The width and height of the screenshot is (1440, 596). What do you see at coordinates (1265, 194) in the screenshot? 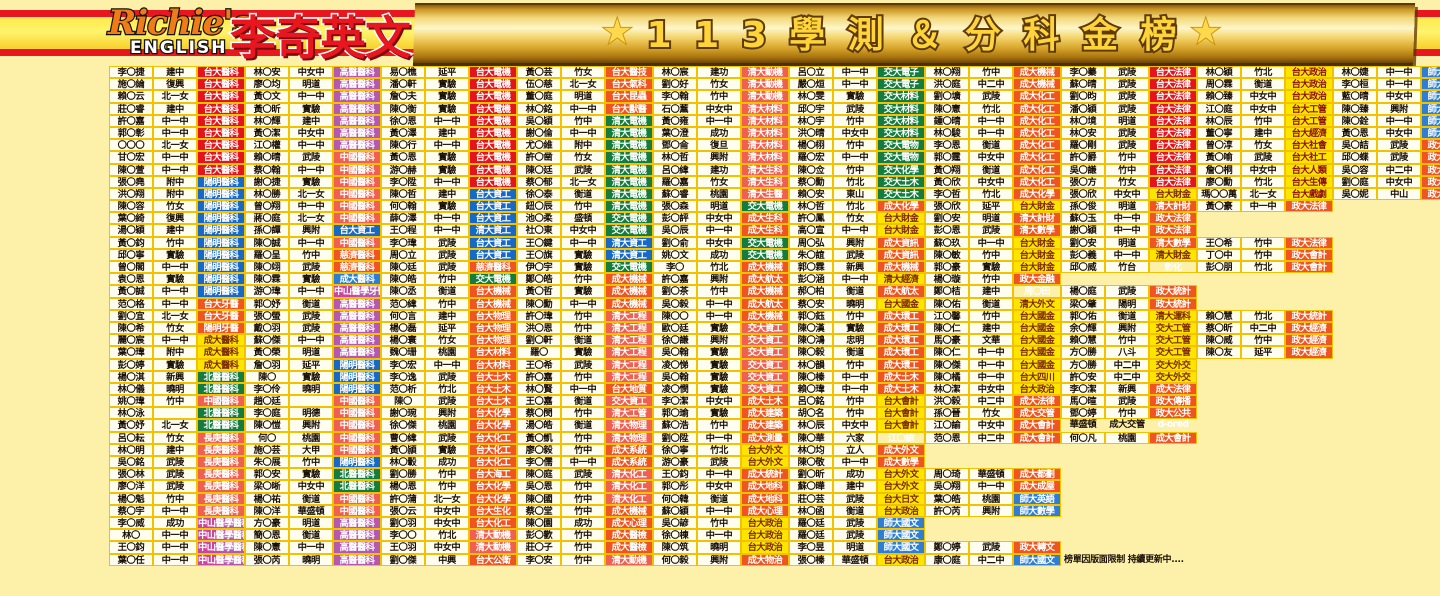
I see `entry-block: 瑪〇〇萬 北一女 台大戲劇` at bounding box center [1265, 194].